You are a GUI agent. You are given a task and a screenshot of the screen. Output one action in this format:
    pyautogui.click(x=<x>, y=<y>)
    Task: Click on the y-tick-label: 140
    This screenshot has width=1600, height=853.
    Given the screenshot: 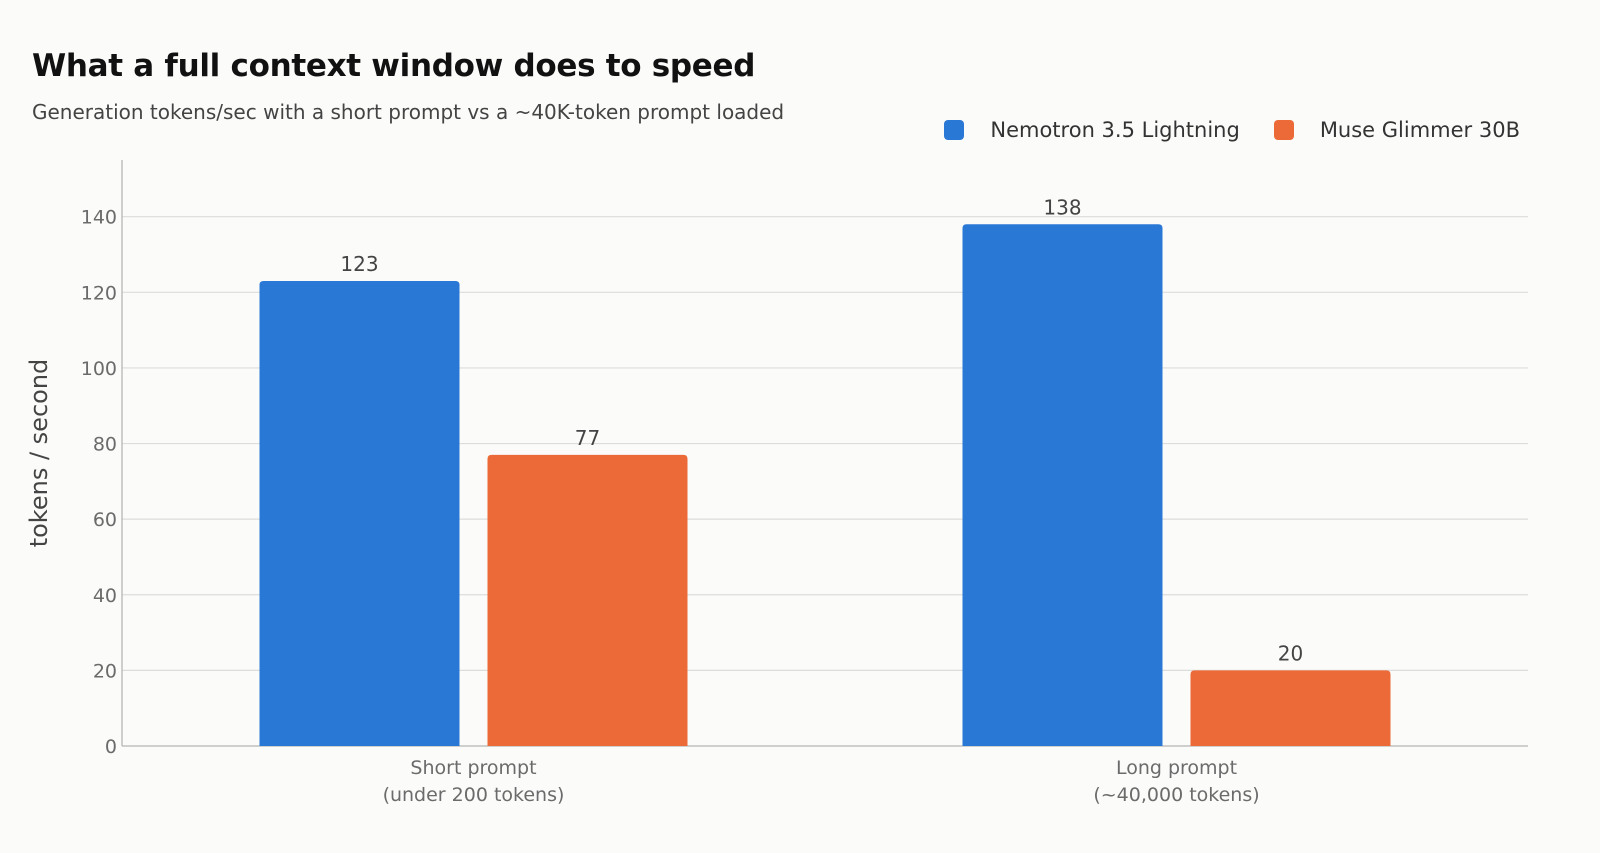 What is the action you would take?
    pyautogui.click(x=99, y=218)
    